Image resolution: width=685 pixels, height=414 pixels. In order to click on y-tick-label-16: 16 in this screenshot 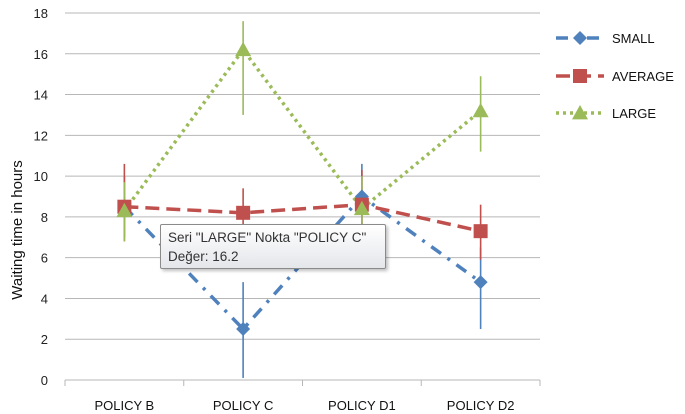, I will do `click(41, 54)`.